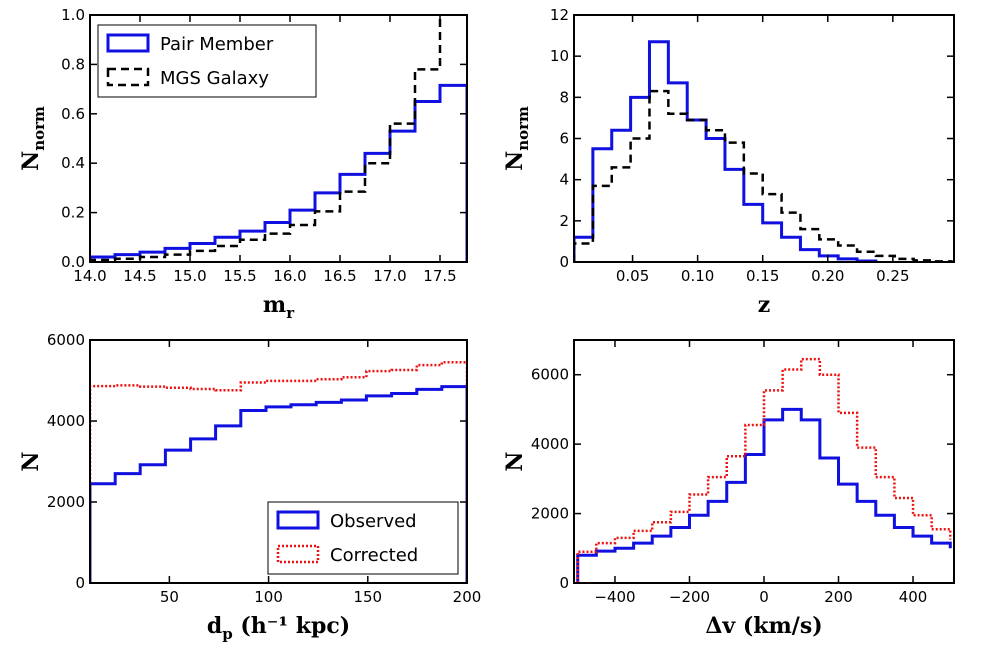  What do you see at coordinates (559, 56) in the screenshot?
I see `y-tick-label: 10` at bounding box center [559, 56].